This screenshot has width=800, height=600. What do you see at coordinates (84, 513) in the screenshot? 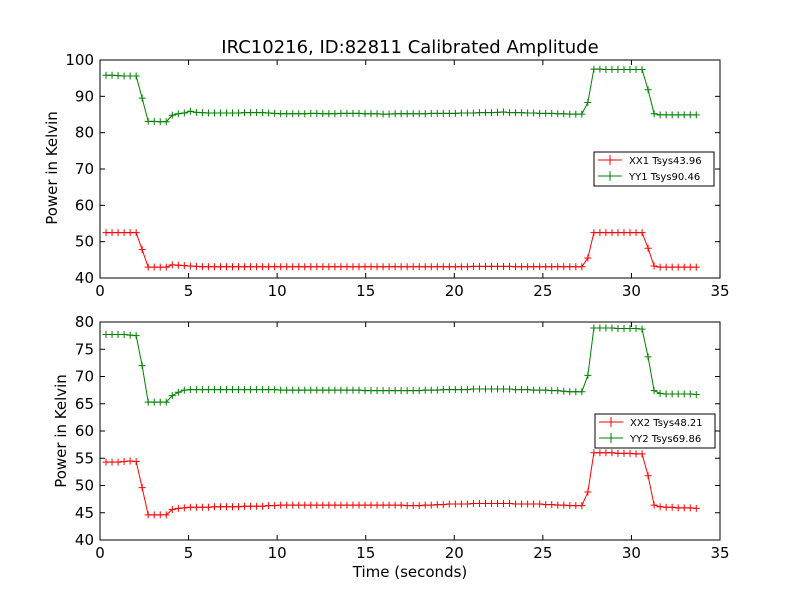
I see `bottom-y-tick-label: 45` at bounding box center [84, 513].